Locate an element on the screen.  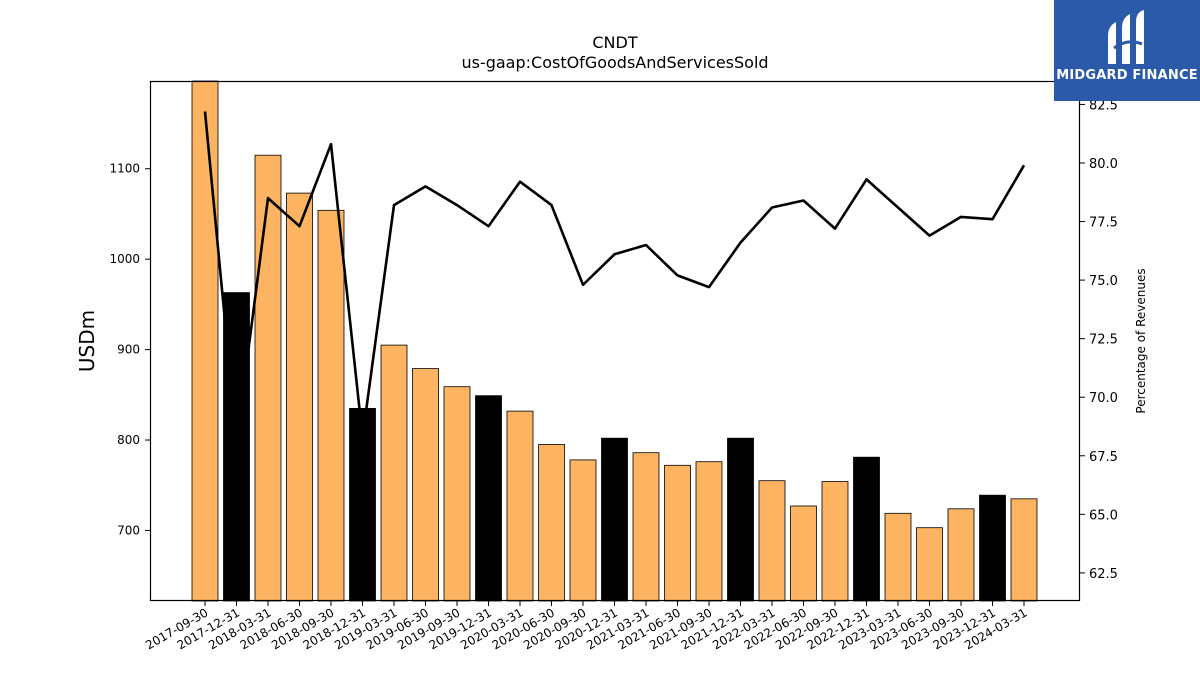
y-tick-label: 1100 is located at coordinates (124, 169).